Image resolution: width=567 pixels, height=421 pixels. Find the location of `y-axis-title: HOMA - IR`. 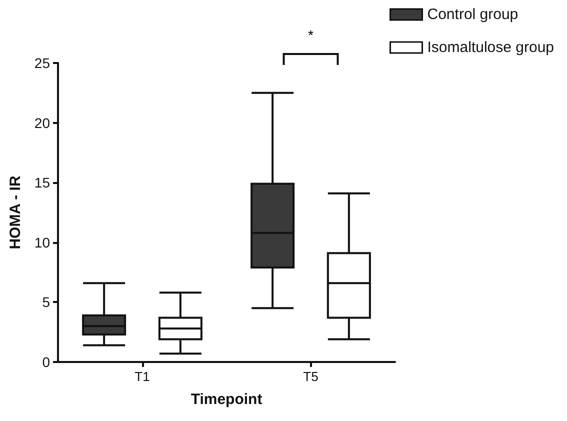

y-axis-title: HOMA - IR is located at coordinates (15, 213).